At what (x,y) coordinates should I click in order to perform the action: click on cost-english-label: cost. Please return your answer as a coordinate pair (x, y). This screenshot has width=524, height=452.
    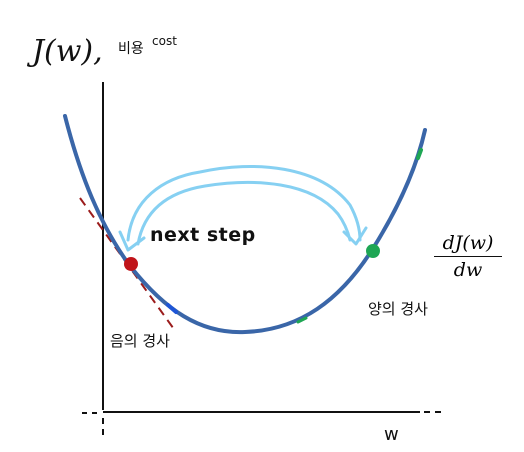
    Looking at the image, I should click on (164, 41).